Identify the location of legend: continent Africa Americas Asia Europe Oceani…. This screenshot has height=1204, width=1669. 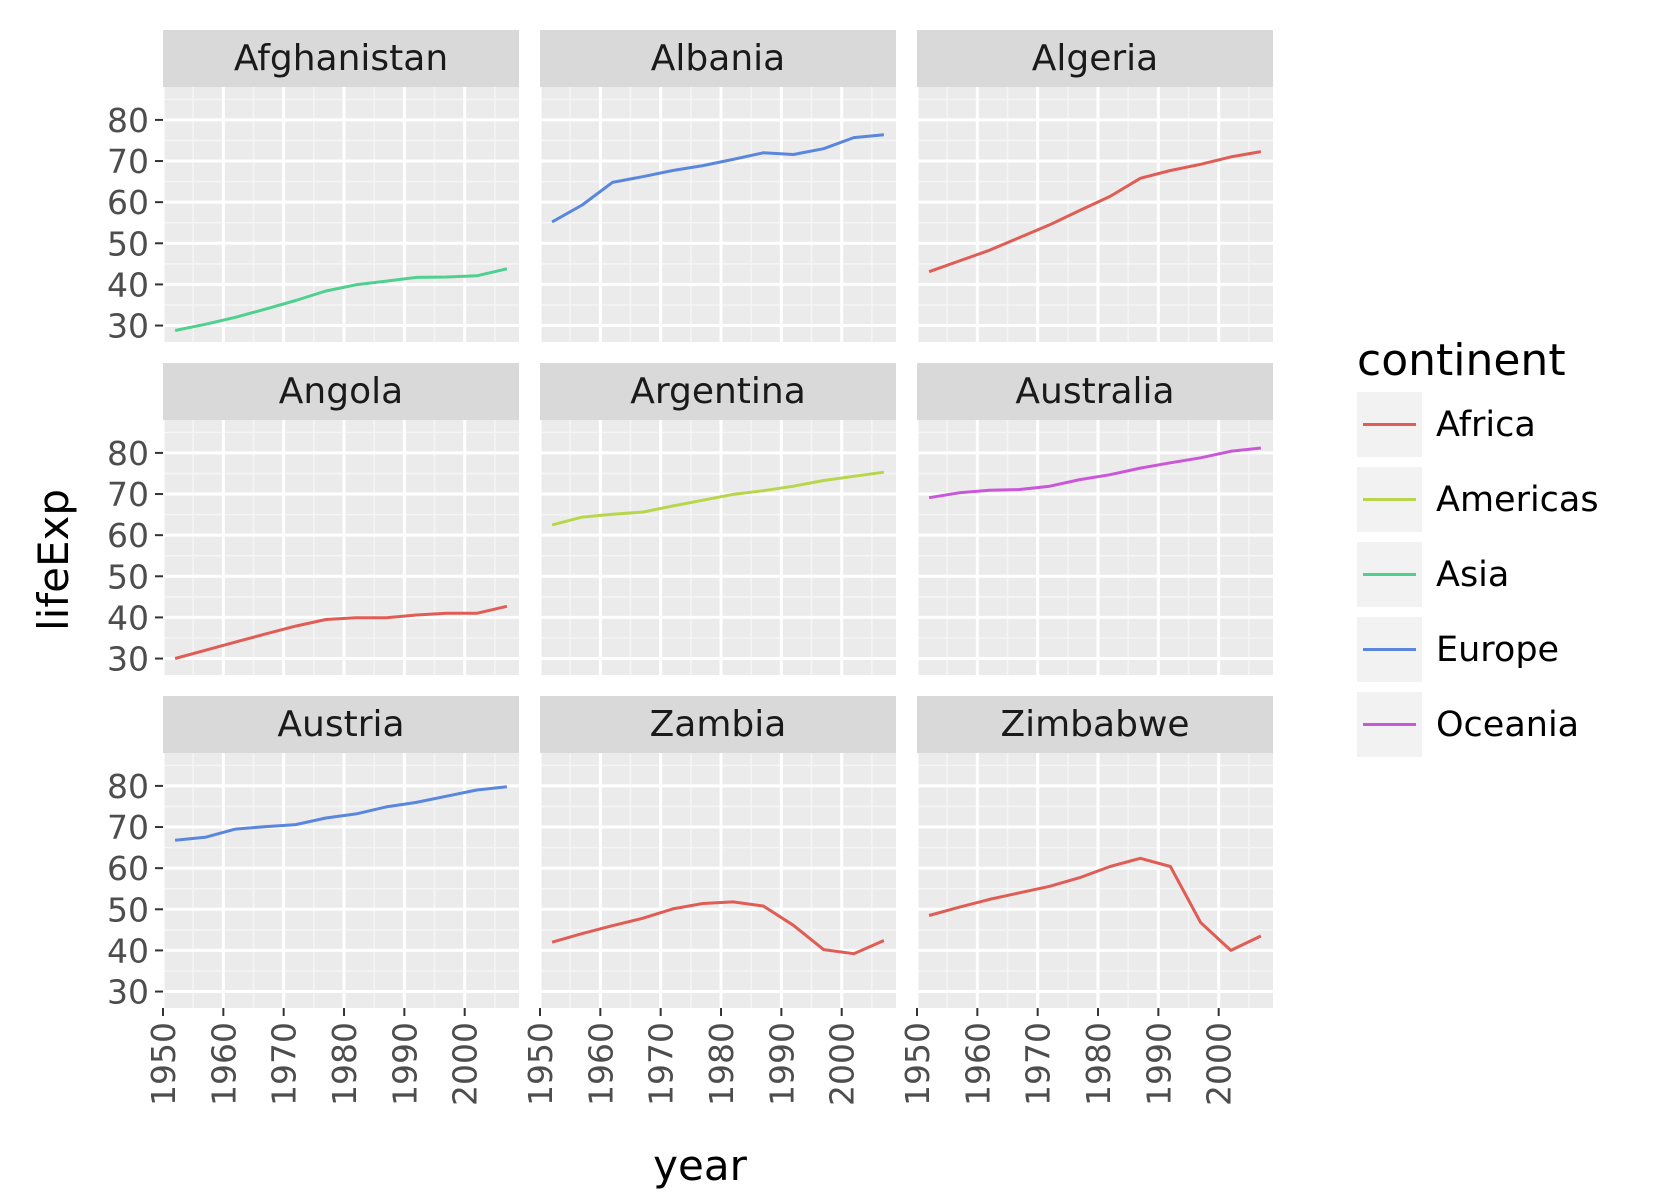
(1478, 546).